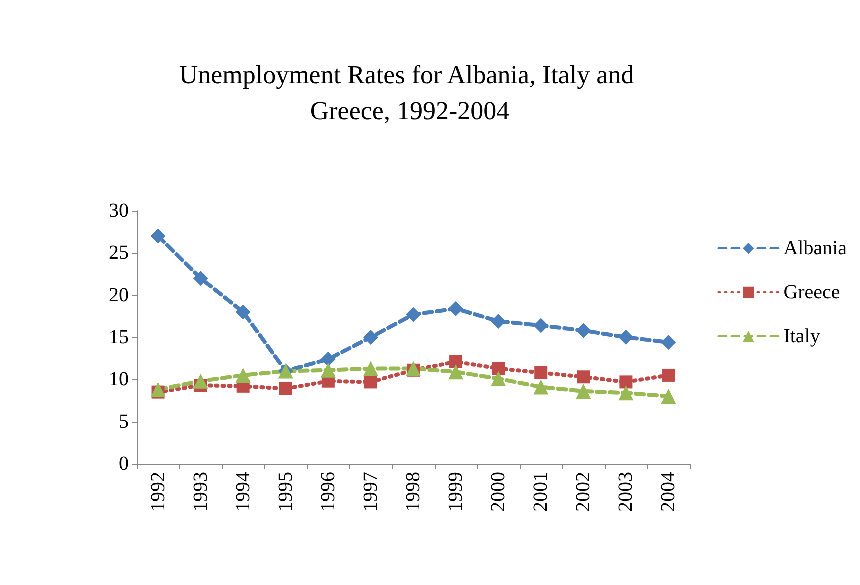 This screenshot has width=860, height=585. What do you see at coordinates (119, 379) in the screenshot?
I see `y-tick-label: 10` at bounding box center [119, 379].